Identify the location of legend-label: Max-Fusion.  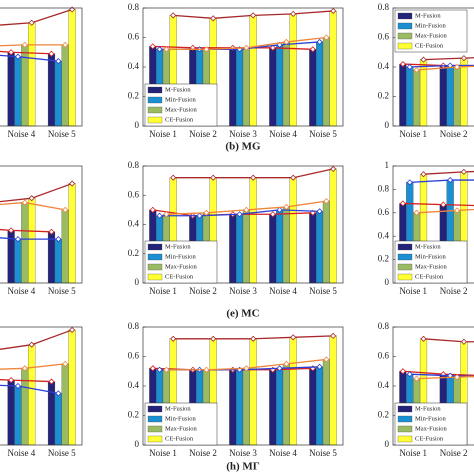
(431, 428).